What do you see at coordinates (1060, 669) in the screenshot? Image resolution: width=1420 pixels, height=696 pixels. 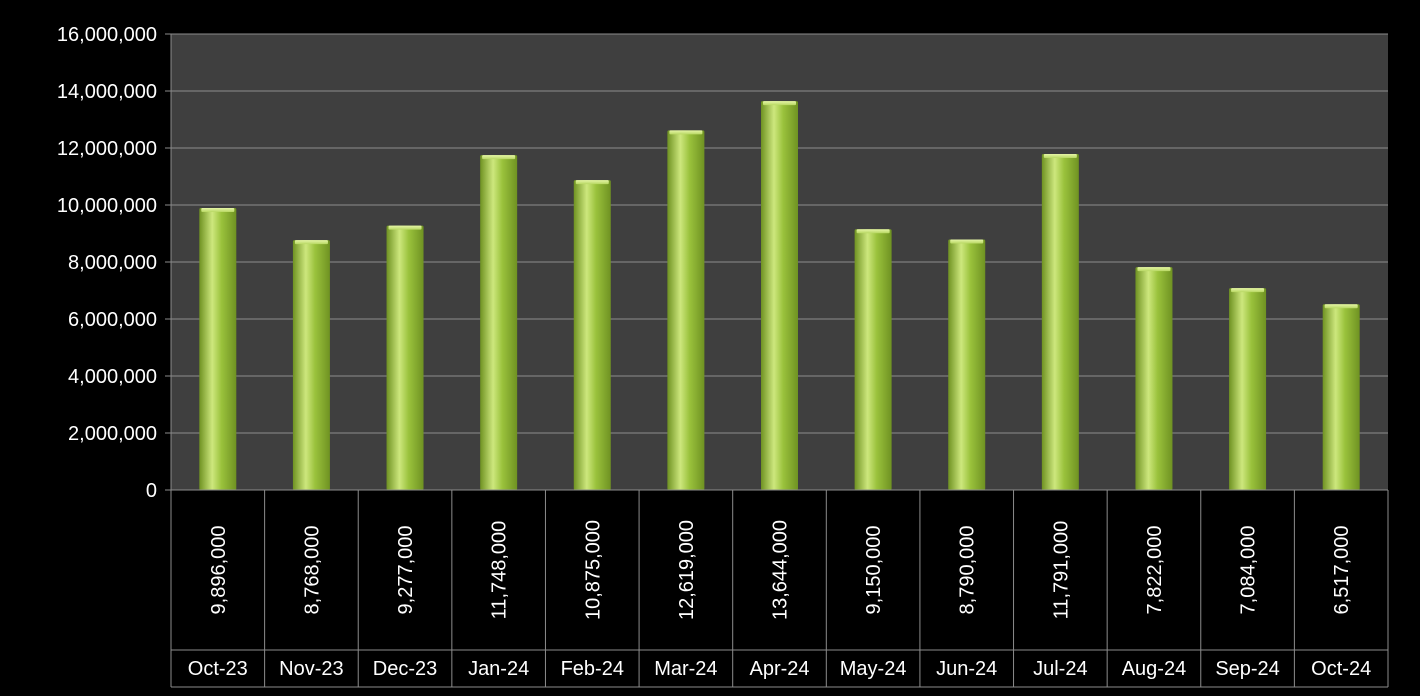 I see `x-tick-label: Jul-24` at bounding box center [1060, 669].